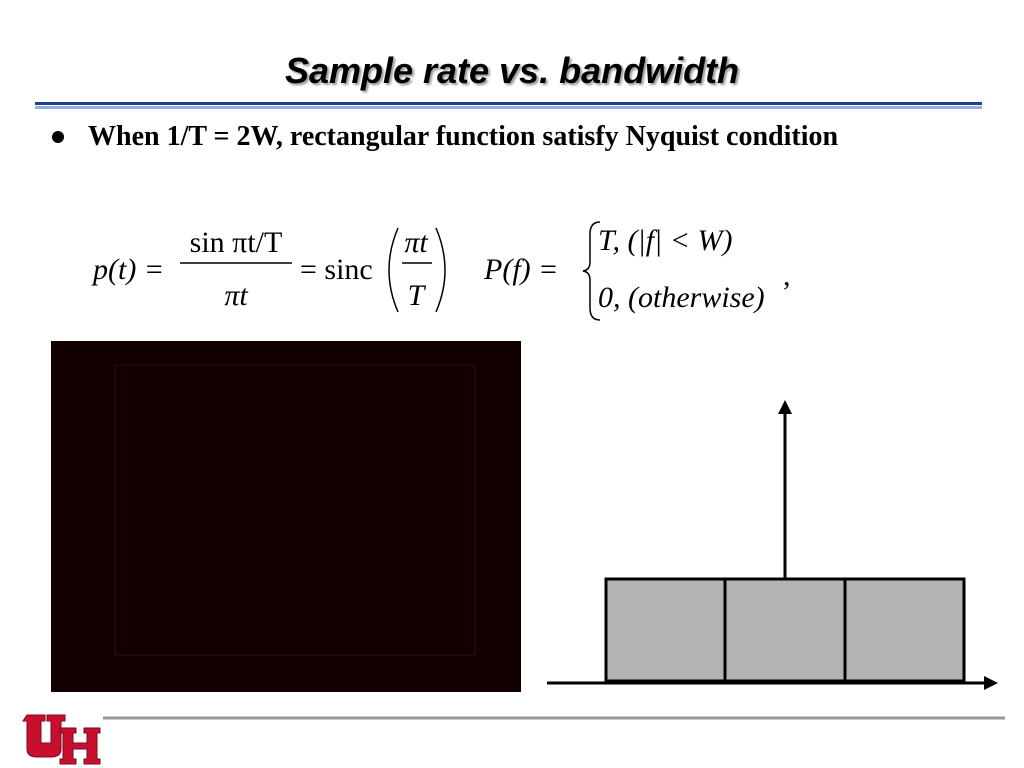 The height and width of the screenshot is (768, 1024). What do you see at coordinates (417, 295) in the screenshot?
I see `eq-arg-den: T` at bounding box center [417, 295].